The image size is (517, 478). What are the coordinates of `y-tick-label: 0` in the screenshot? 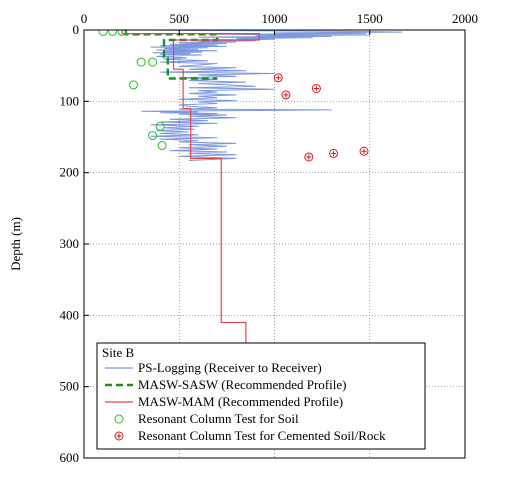 It's located at (76, 29).